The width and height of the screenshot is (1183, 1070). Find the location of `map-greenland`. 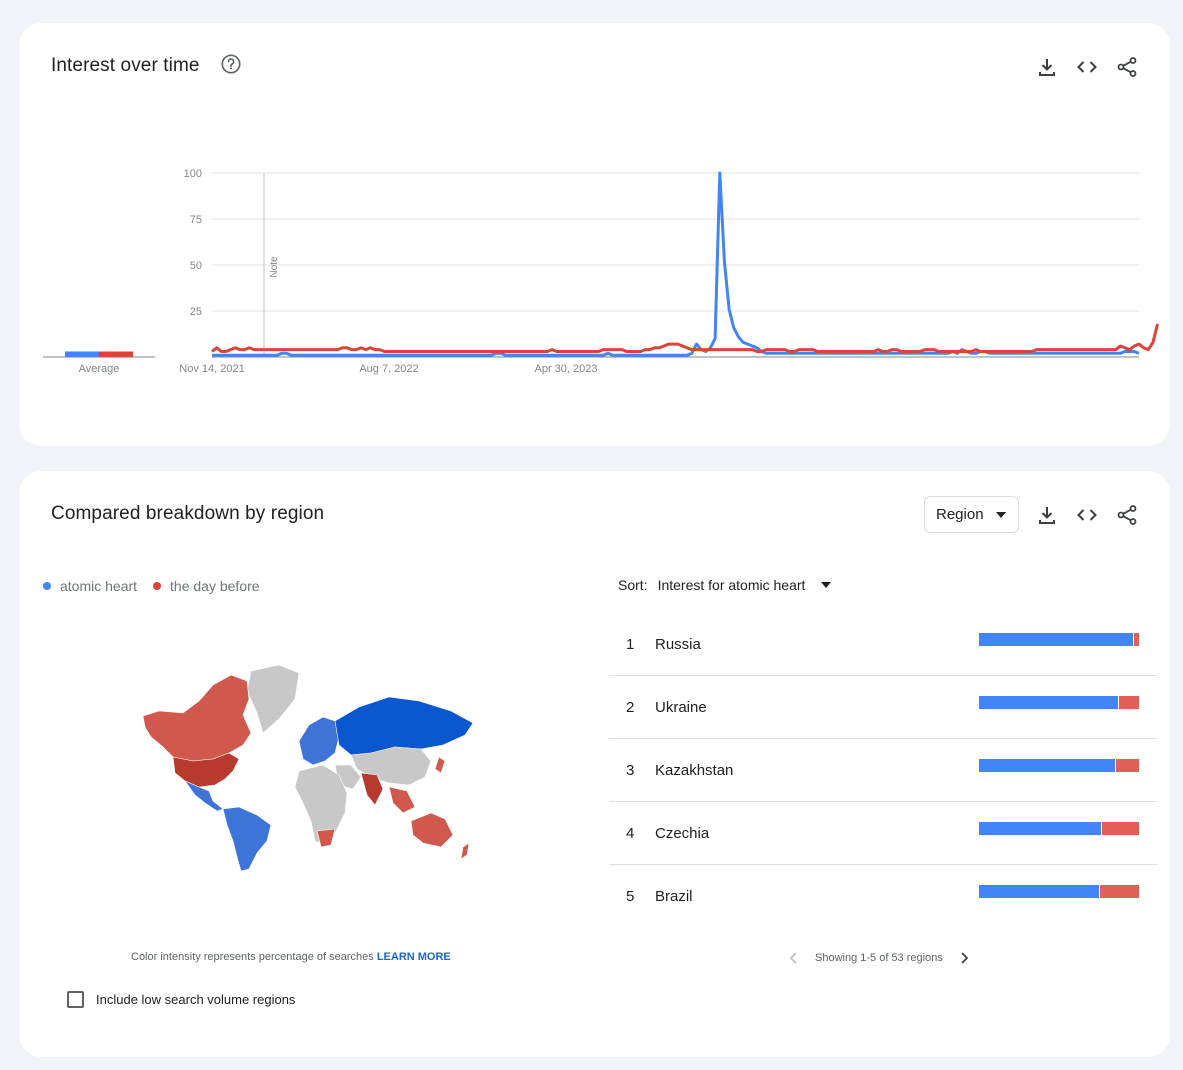

map-greenland is located at coordinates (273, 699).